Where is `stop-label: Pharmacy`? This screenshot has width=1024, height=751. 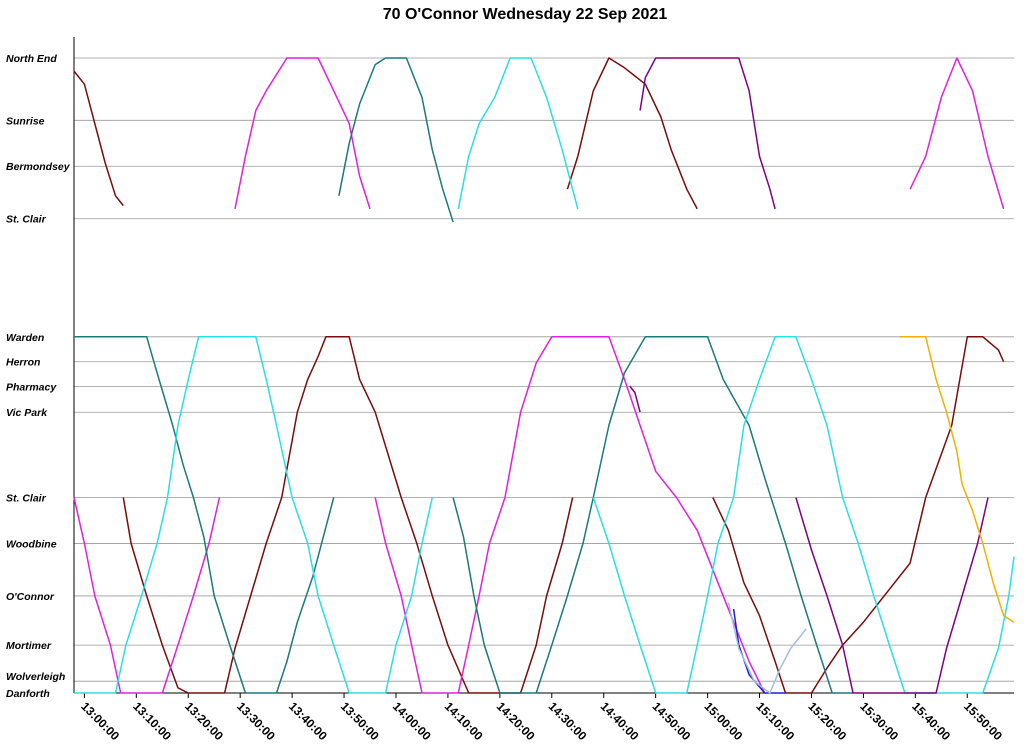 stop-label: Pharmacy is located at coordinates (31, 388).